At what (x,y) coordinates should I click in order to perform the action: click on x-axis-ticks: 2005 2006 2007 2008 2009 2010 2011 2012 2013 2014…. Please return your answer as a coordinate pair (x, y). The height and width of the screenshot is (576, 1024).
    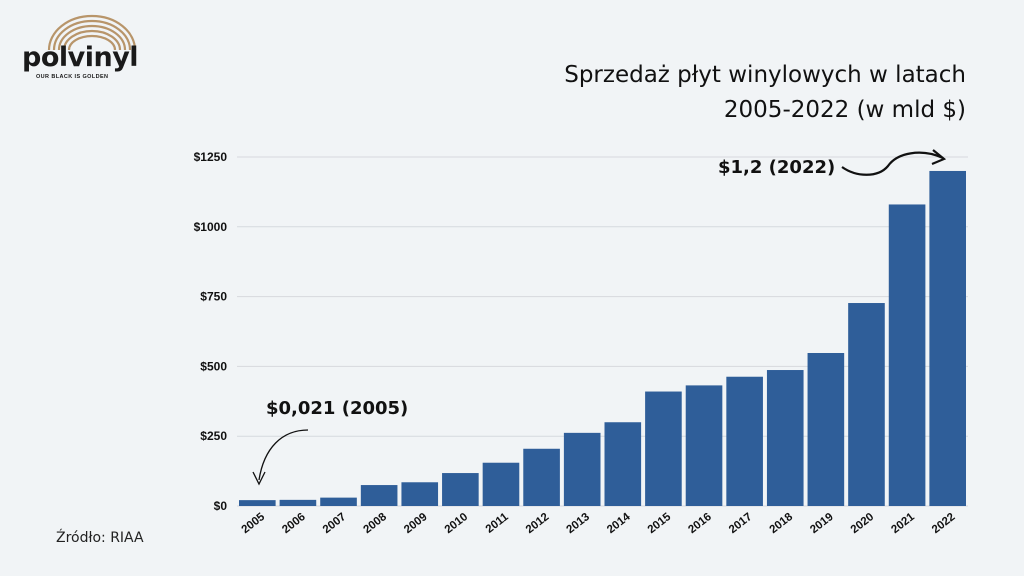
    Looking at the image, I should click on (599, 524).